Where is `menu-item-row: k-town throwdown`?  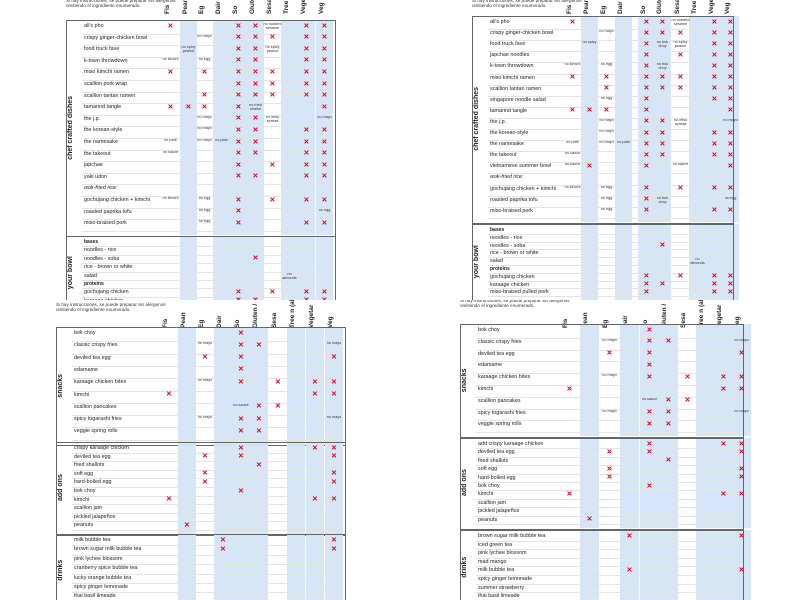
menu-item-row: k-town throwdown is located at coordinates (106, 60).